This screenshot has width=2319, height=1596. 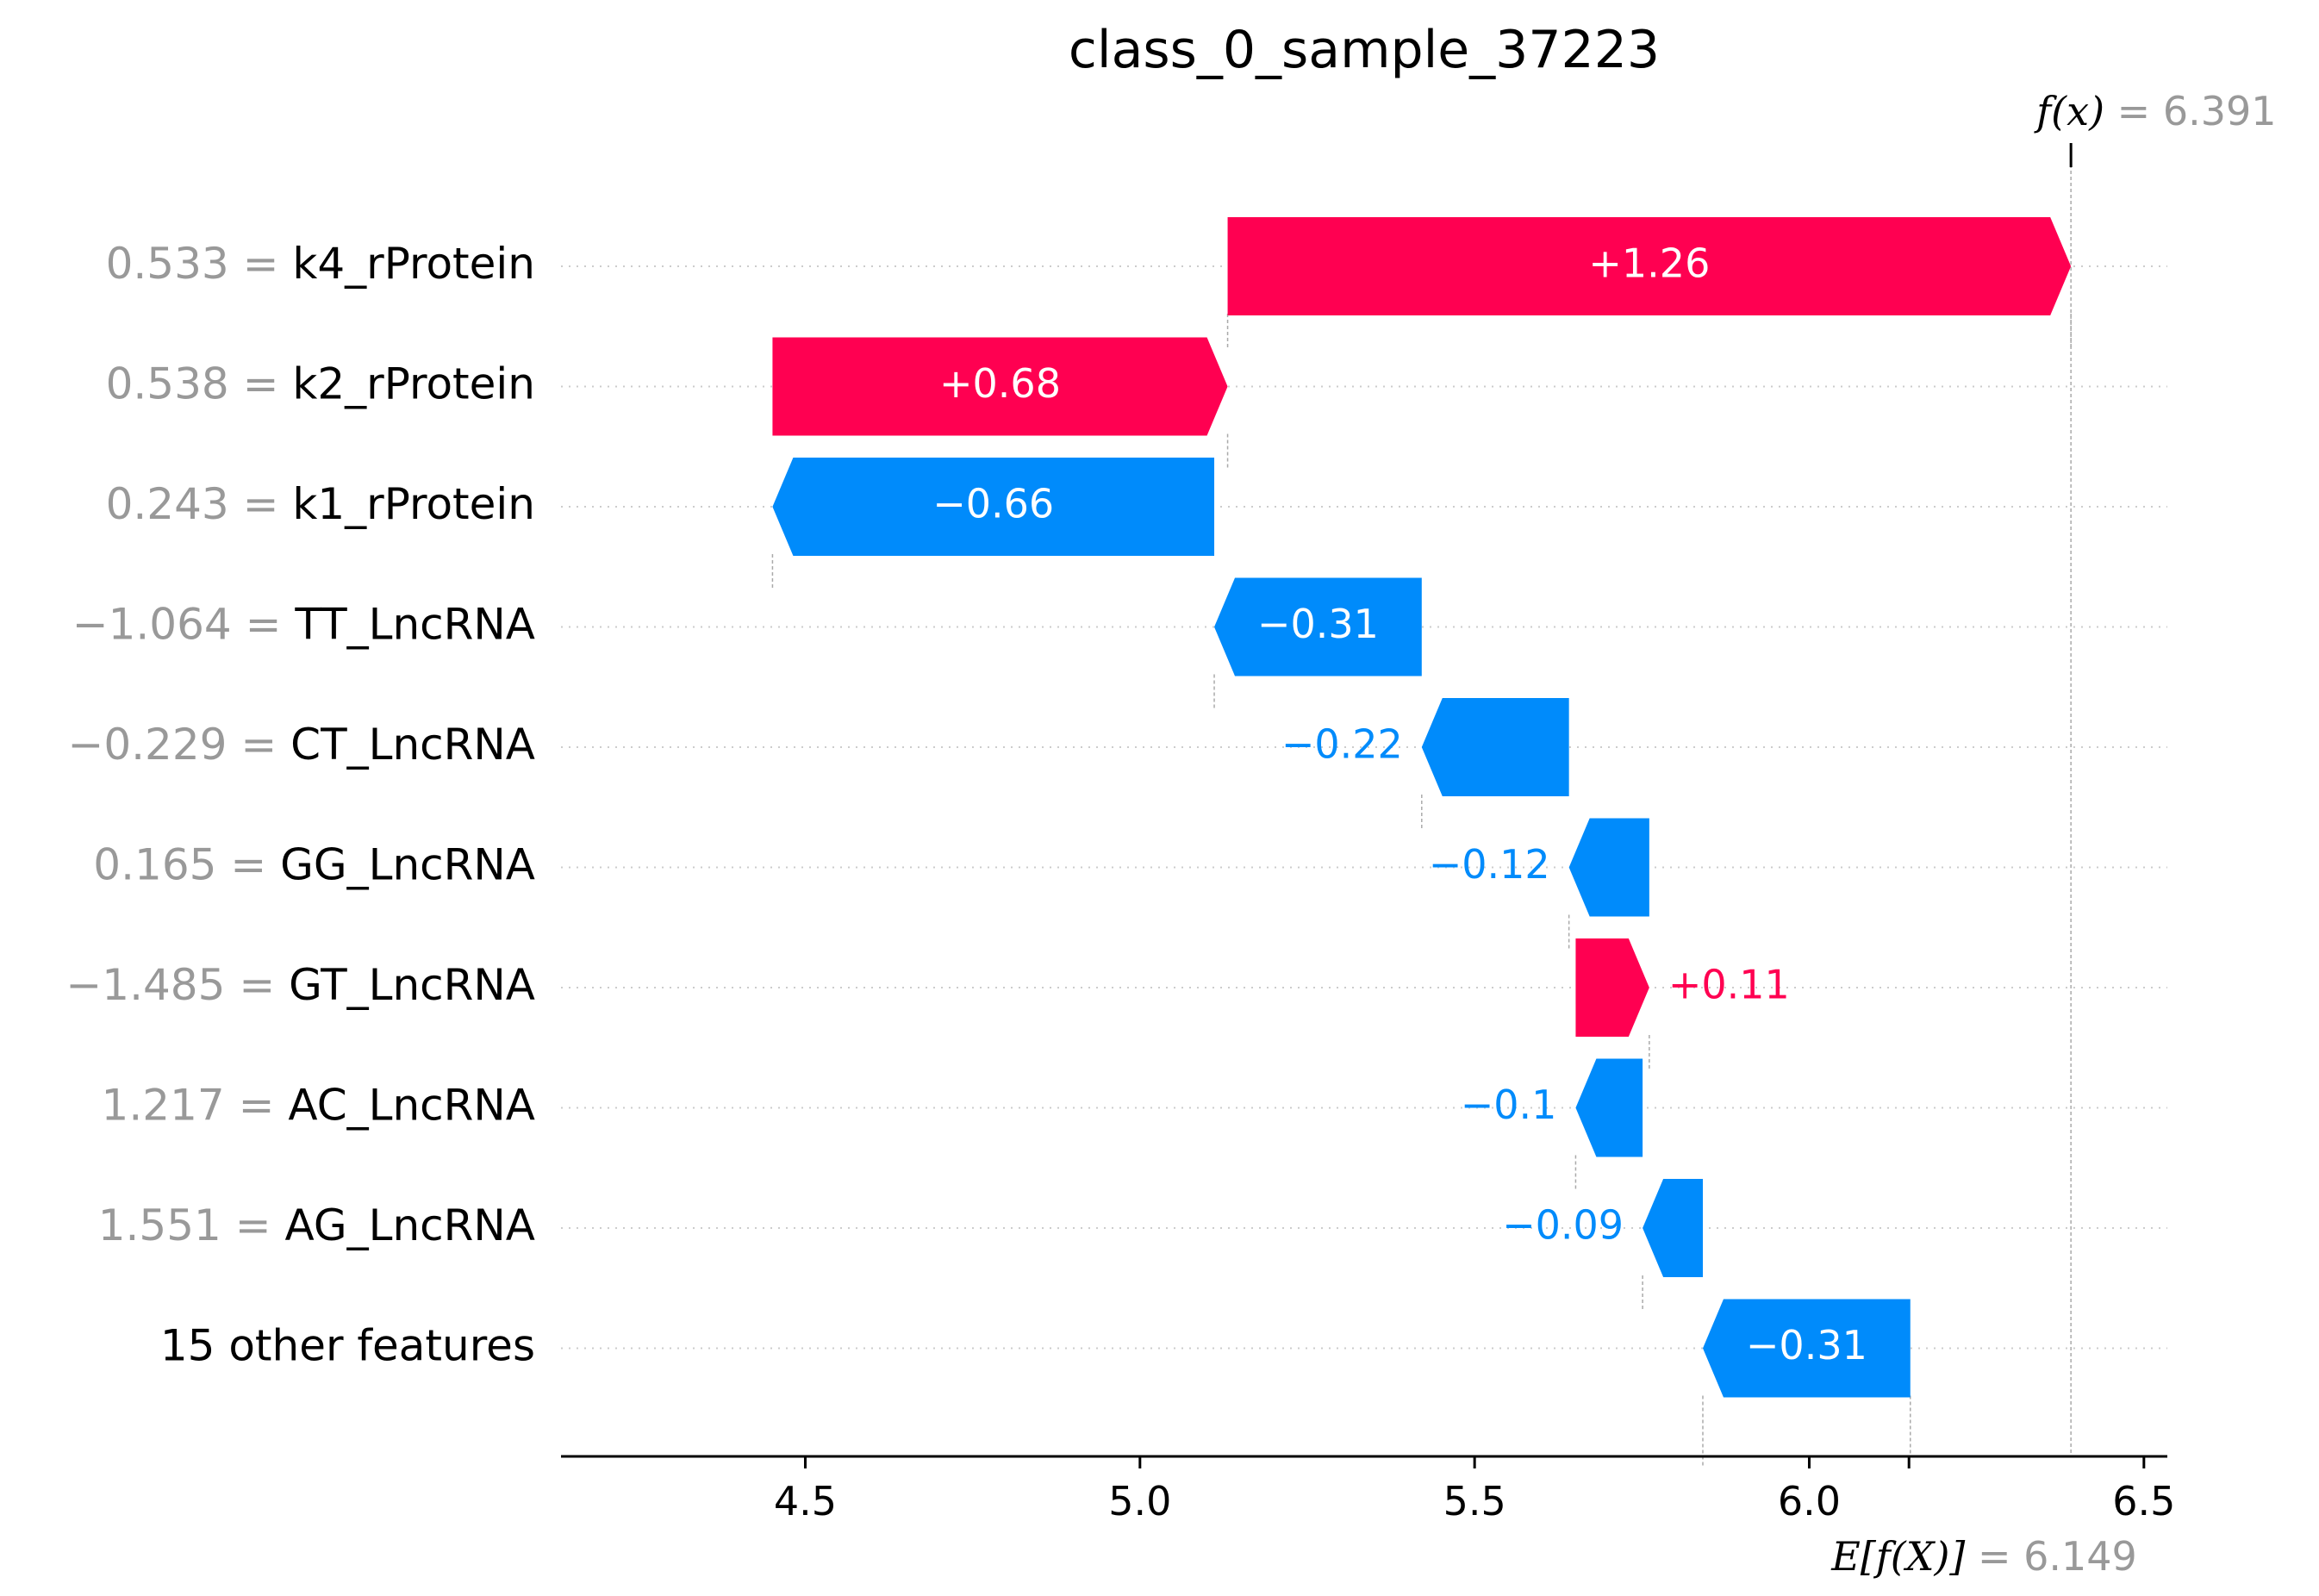 What do you see at coordinates (411, 1105) in the screenshot?
I see `feature-name: AC_LncRNA` at bounding box center [411, 1105].